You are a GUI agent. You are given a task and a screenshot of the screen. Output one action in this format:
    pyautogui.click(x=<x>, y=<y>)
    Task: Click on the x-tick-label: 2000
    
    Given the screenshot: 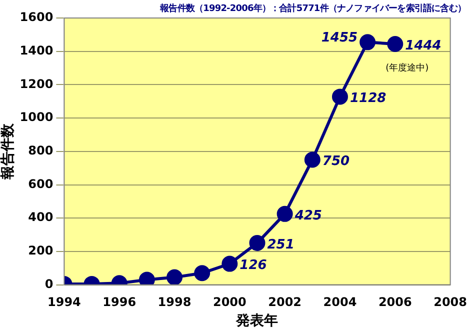 What is the action you would take?
    pyautogui.click(x=229, y=302)
    